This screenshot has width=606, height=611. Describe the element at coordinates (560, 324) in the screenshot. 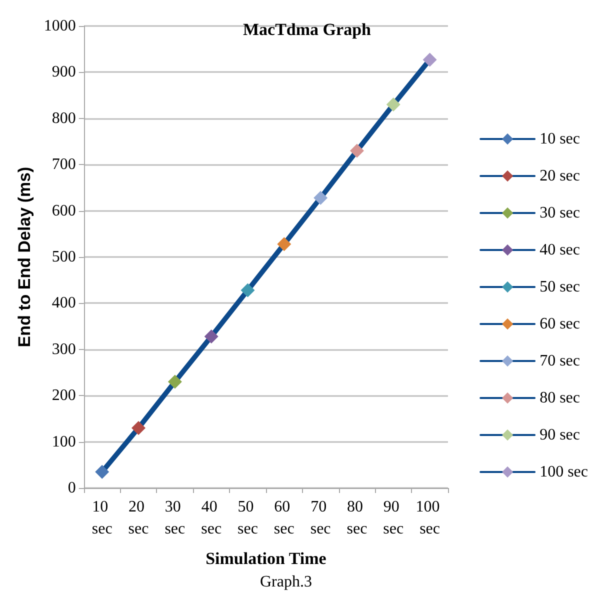

I see `legend-label: 60 sec` at that location.